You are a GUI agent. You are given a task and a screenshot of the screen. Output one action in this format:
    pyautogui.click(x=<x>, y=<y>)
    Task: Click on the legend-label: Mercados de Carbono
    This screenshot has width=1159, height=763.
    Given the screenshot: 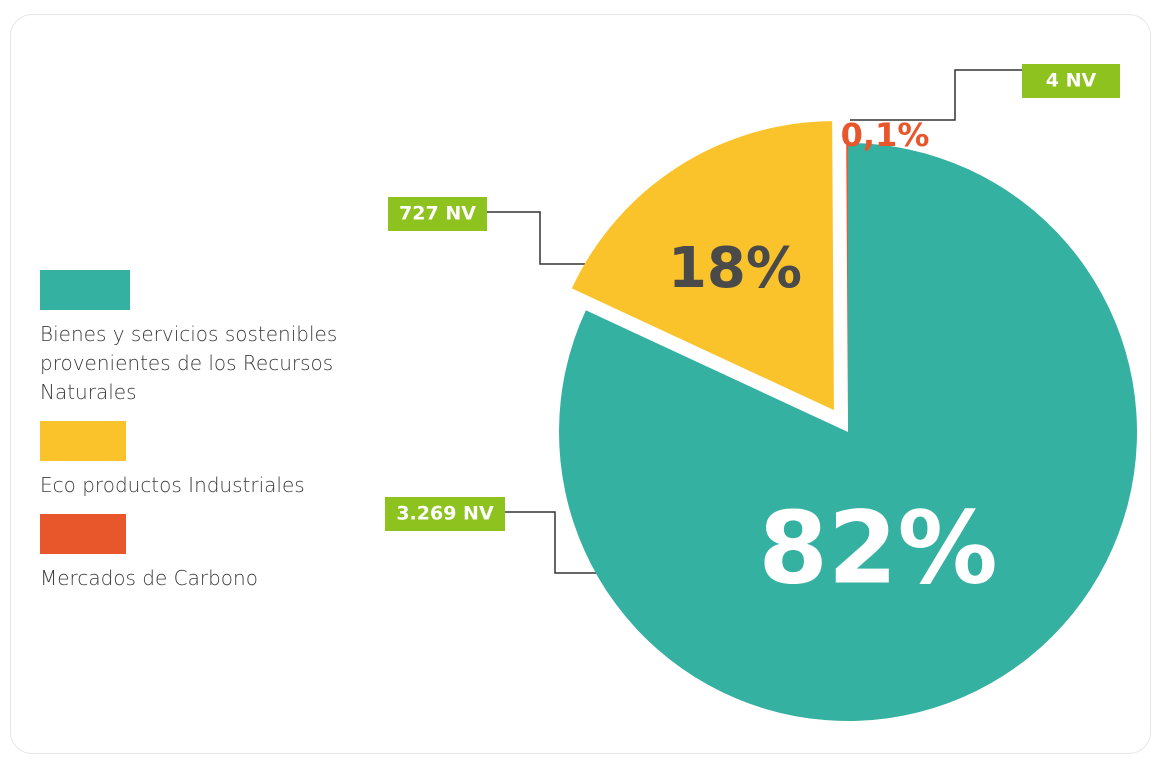 What is the action you would take?
    pyautogui.click(x=149, y=578)
    